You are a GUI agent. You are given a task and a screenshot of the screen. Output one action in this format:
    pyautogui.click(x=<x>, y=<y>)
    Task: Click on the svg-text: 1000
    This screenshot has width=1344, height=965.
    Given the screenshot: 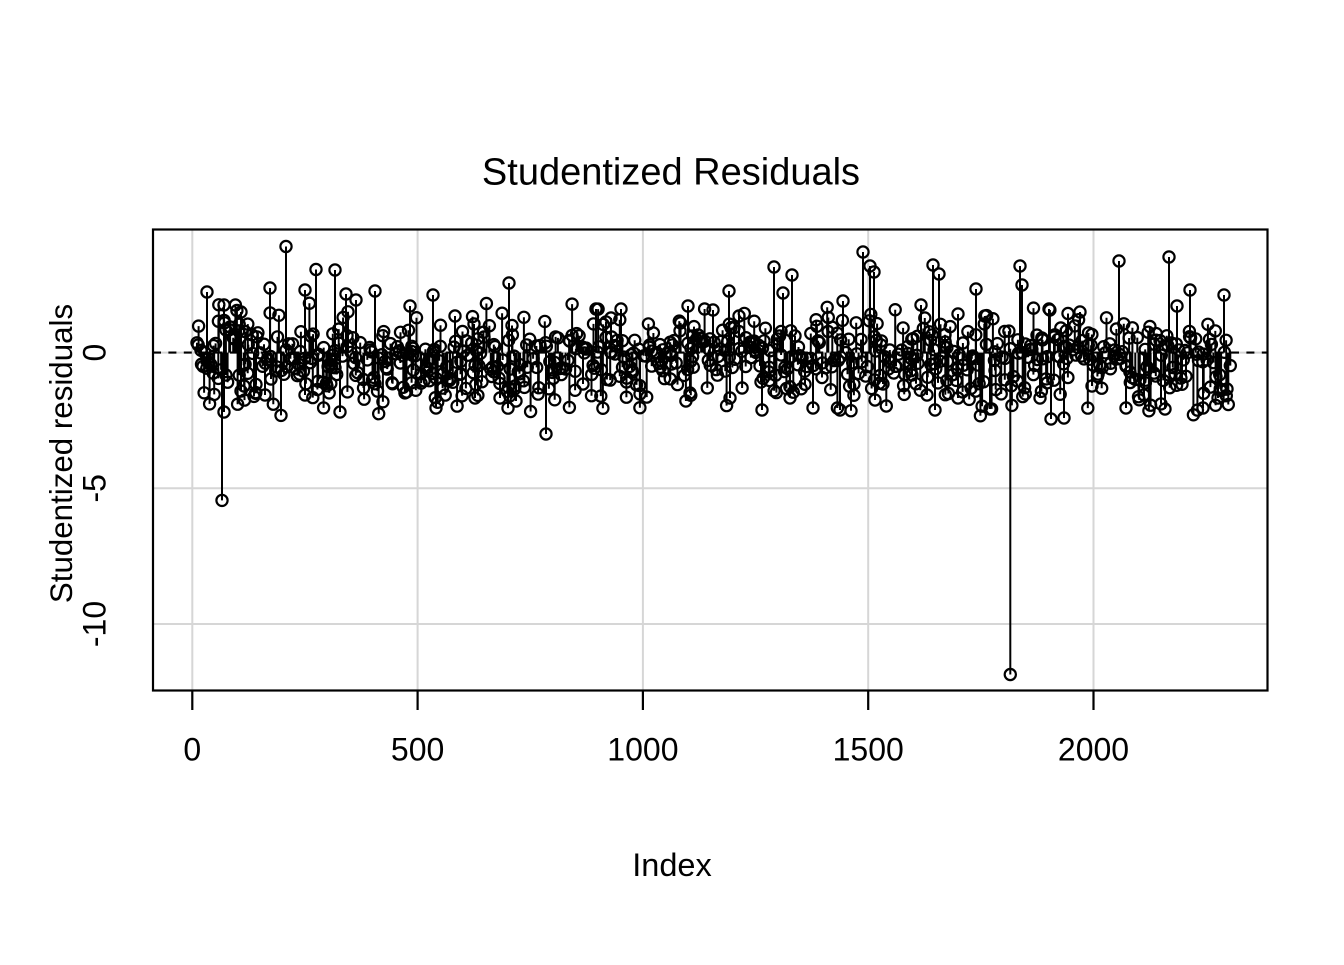 What is the action you would take?
    pyautogui.click(x=642, y=750)
    